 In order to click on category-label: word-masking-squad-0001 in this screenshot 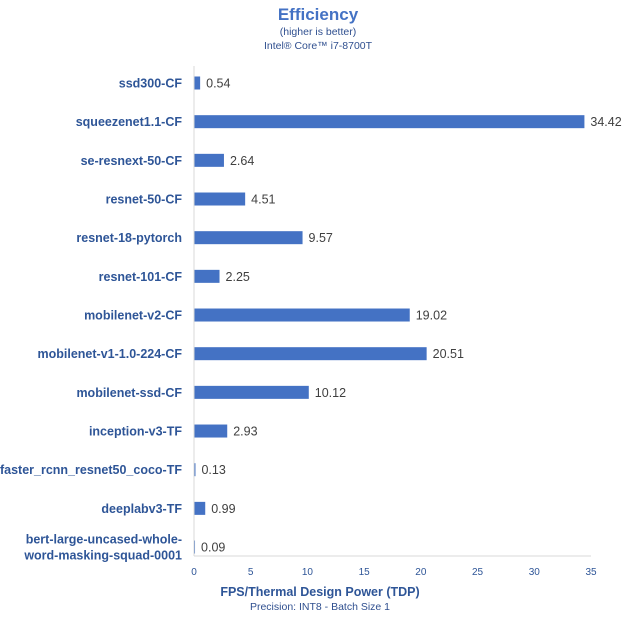, I will do `click(102, 556)`.